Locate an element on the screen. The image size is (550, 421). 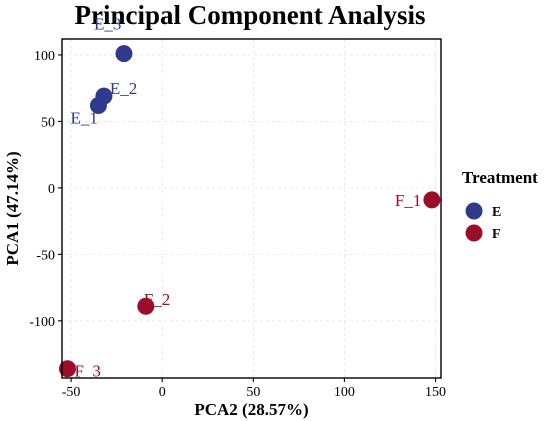
legend: Treatment EF is located at coordinates (500, 205).